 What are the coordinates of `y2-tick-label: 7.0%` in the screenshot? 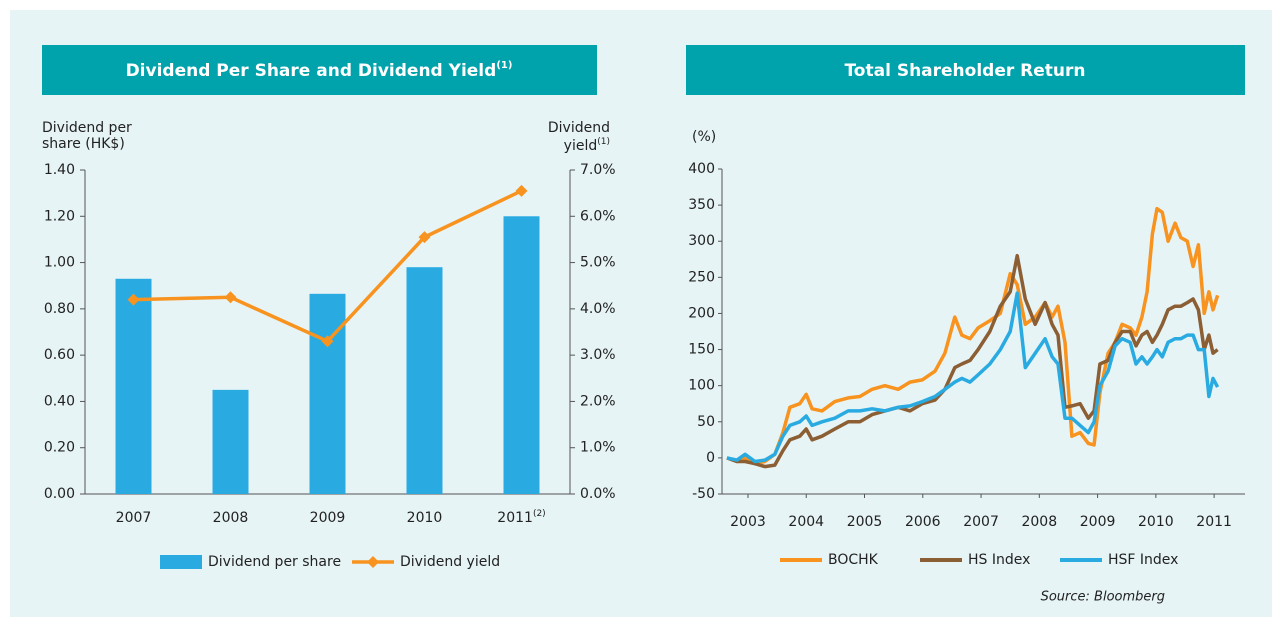 It's located at (598, 170).